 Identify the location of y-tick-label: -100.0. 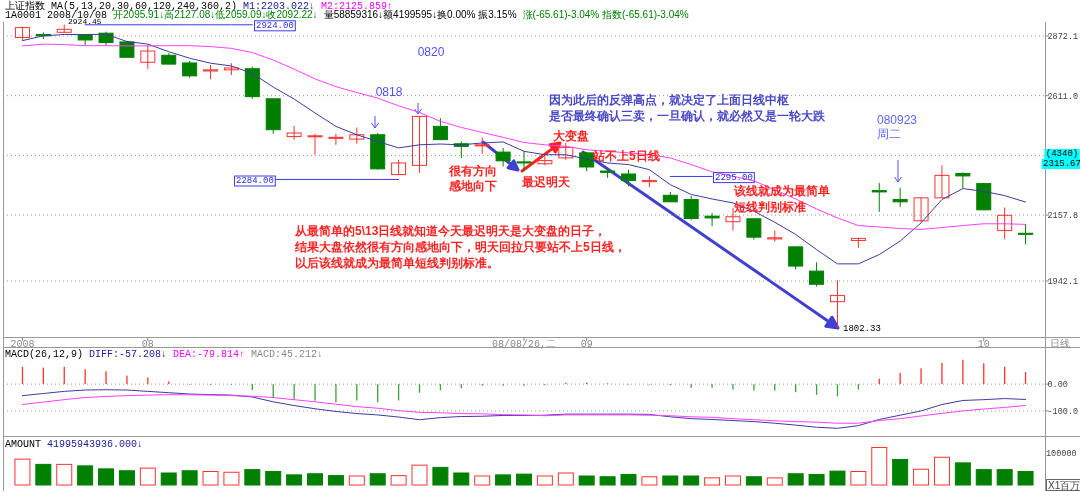
(1063, 411).